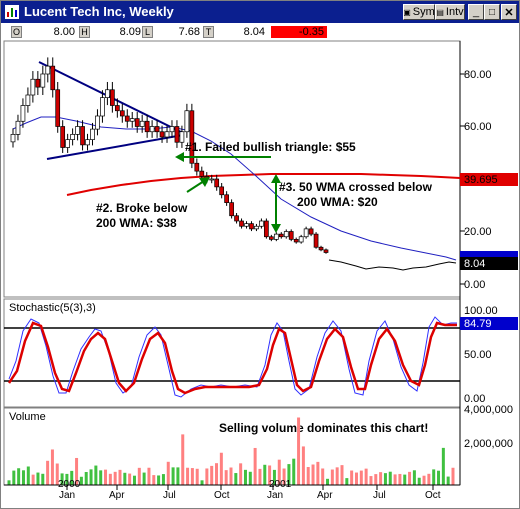  What do you see at coordinates (265, 151) in the screenshot?
I see `annotation-1: #1. Failed bullish triangle: $55` at bounding box center [265, 151].